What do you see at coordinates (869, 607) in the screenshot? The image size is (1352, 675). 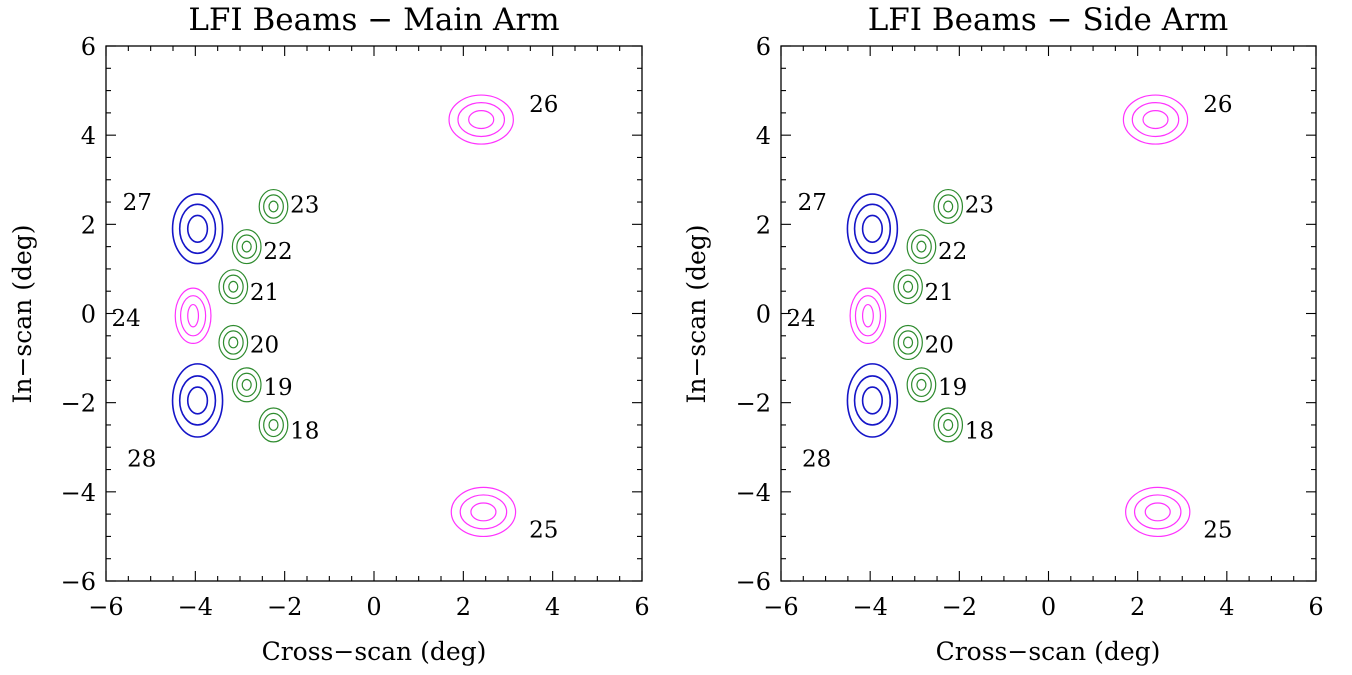 I see `x-tick-label: −4` at bounding box center [869, 607].